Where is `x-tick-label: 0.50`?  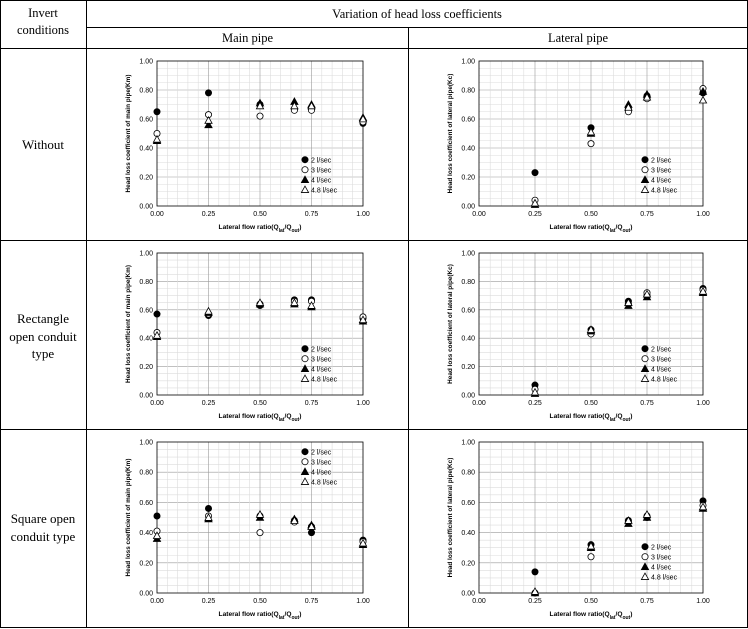 x-tick-label: 0.50 is located at coordinates (591, 214).